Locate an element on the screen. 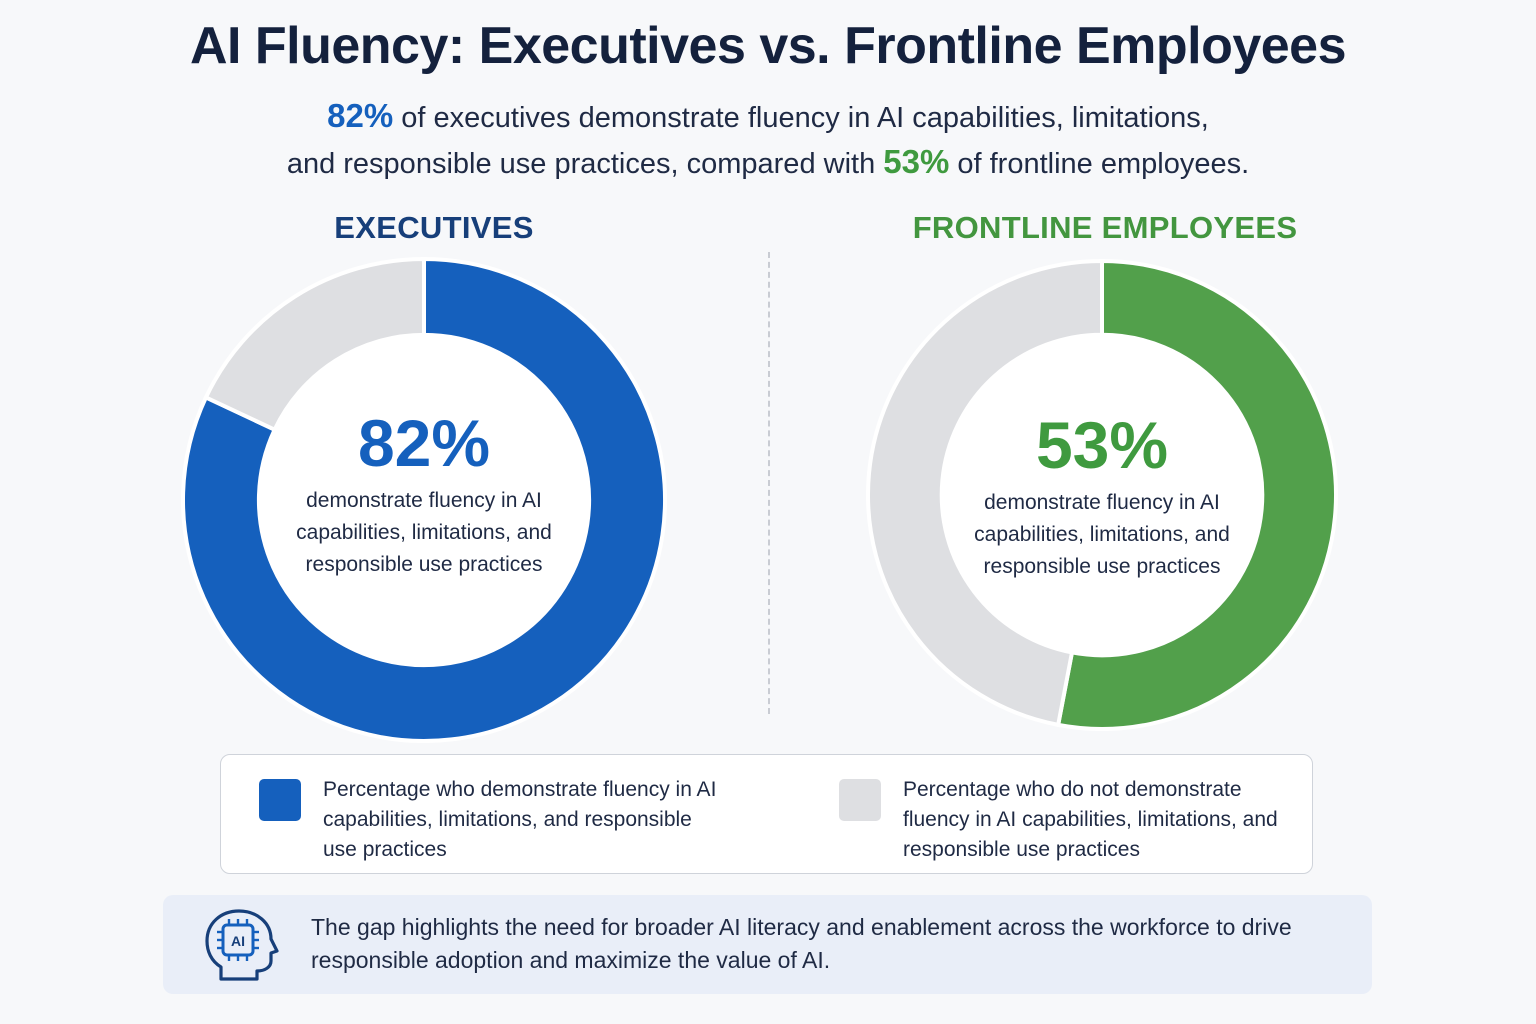 The image size is (1536, 1024). ai-icon-label: AI is located at coordinates (238, 941).